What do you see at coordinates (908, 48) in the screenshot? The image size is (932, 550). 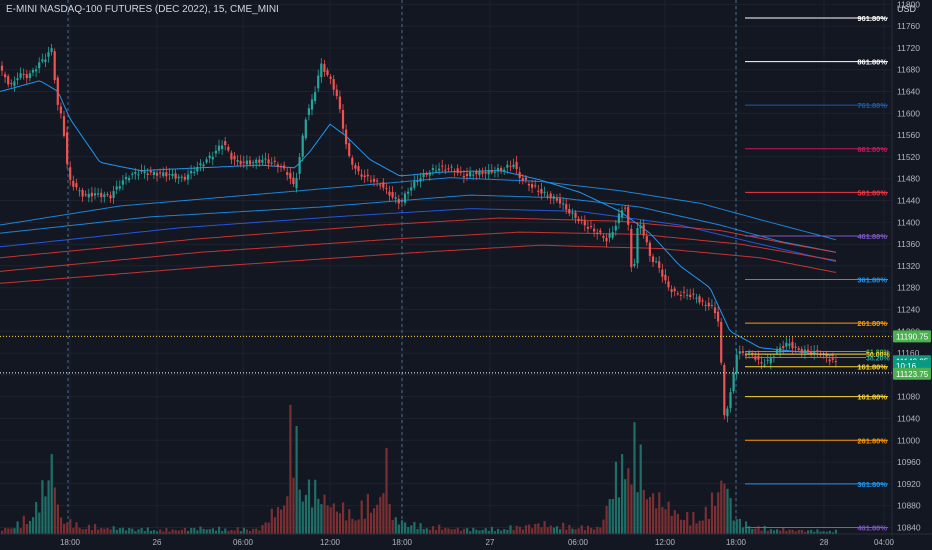 I see `price-tick-label: 11720` at bounding box center [908, 48].